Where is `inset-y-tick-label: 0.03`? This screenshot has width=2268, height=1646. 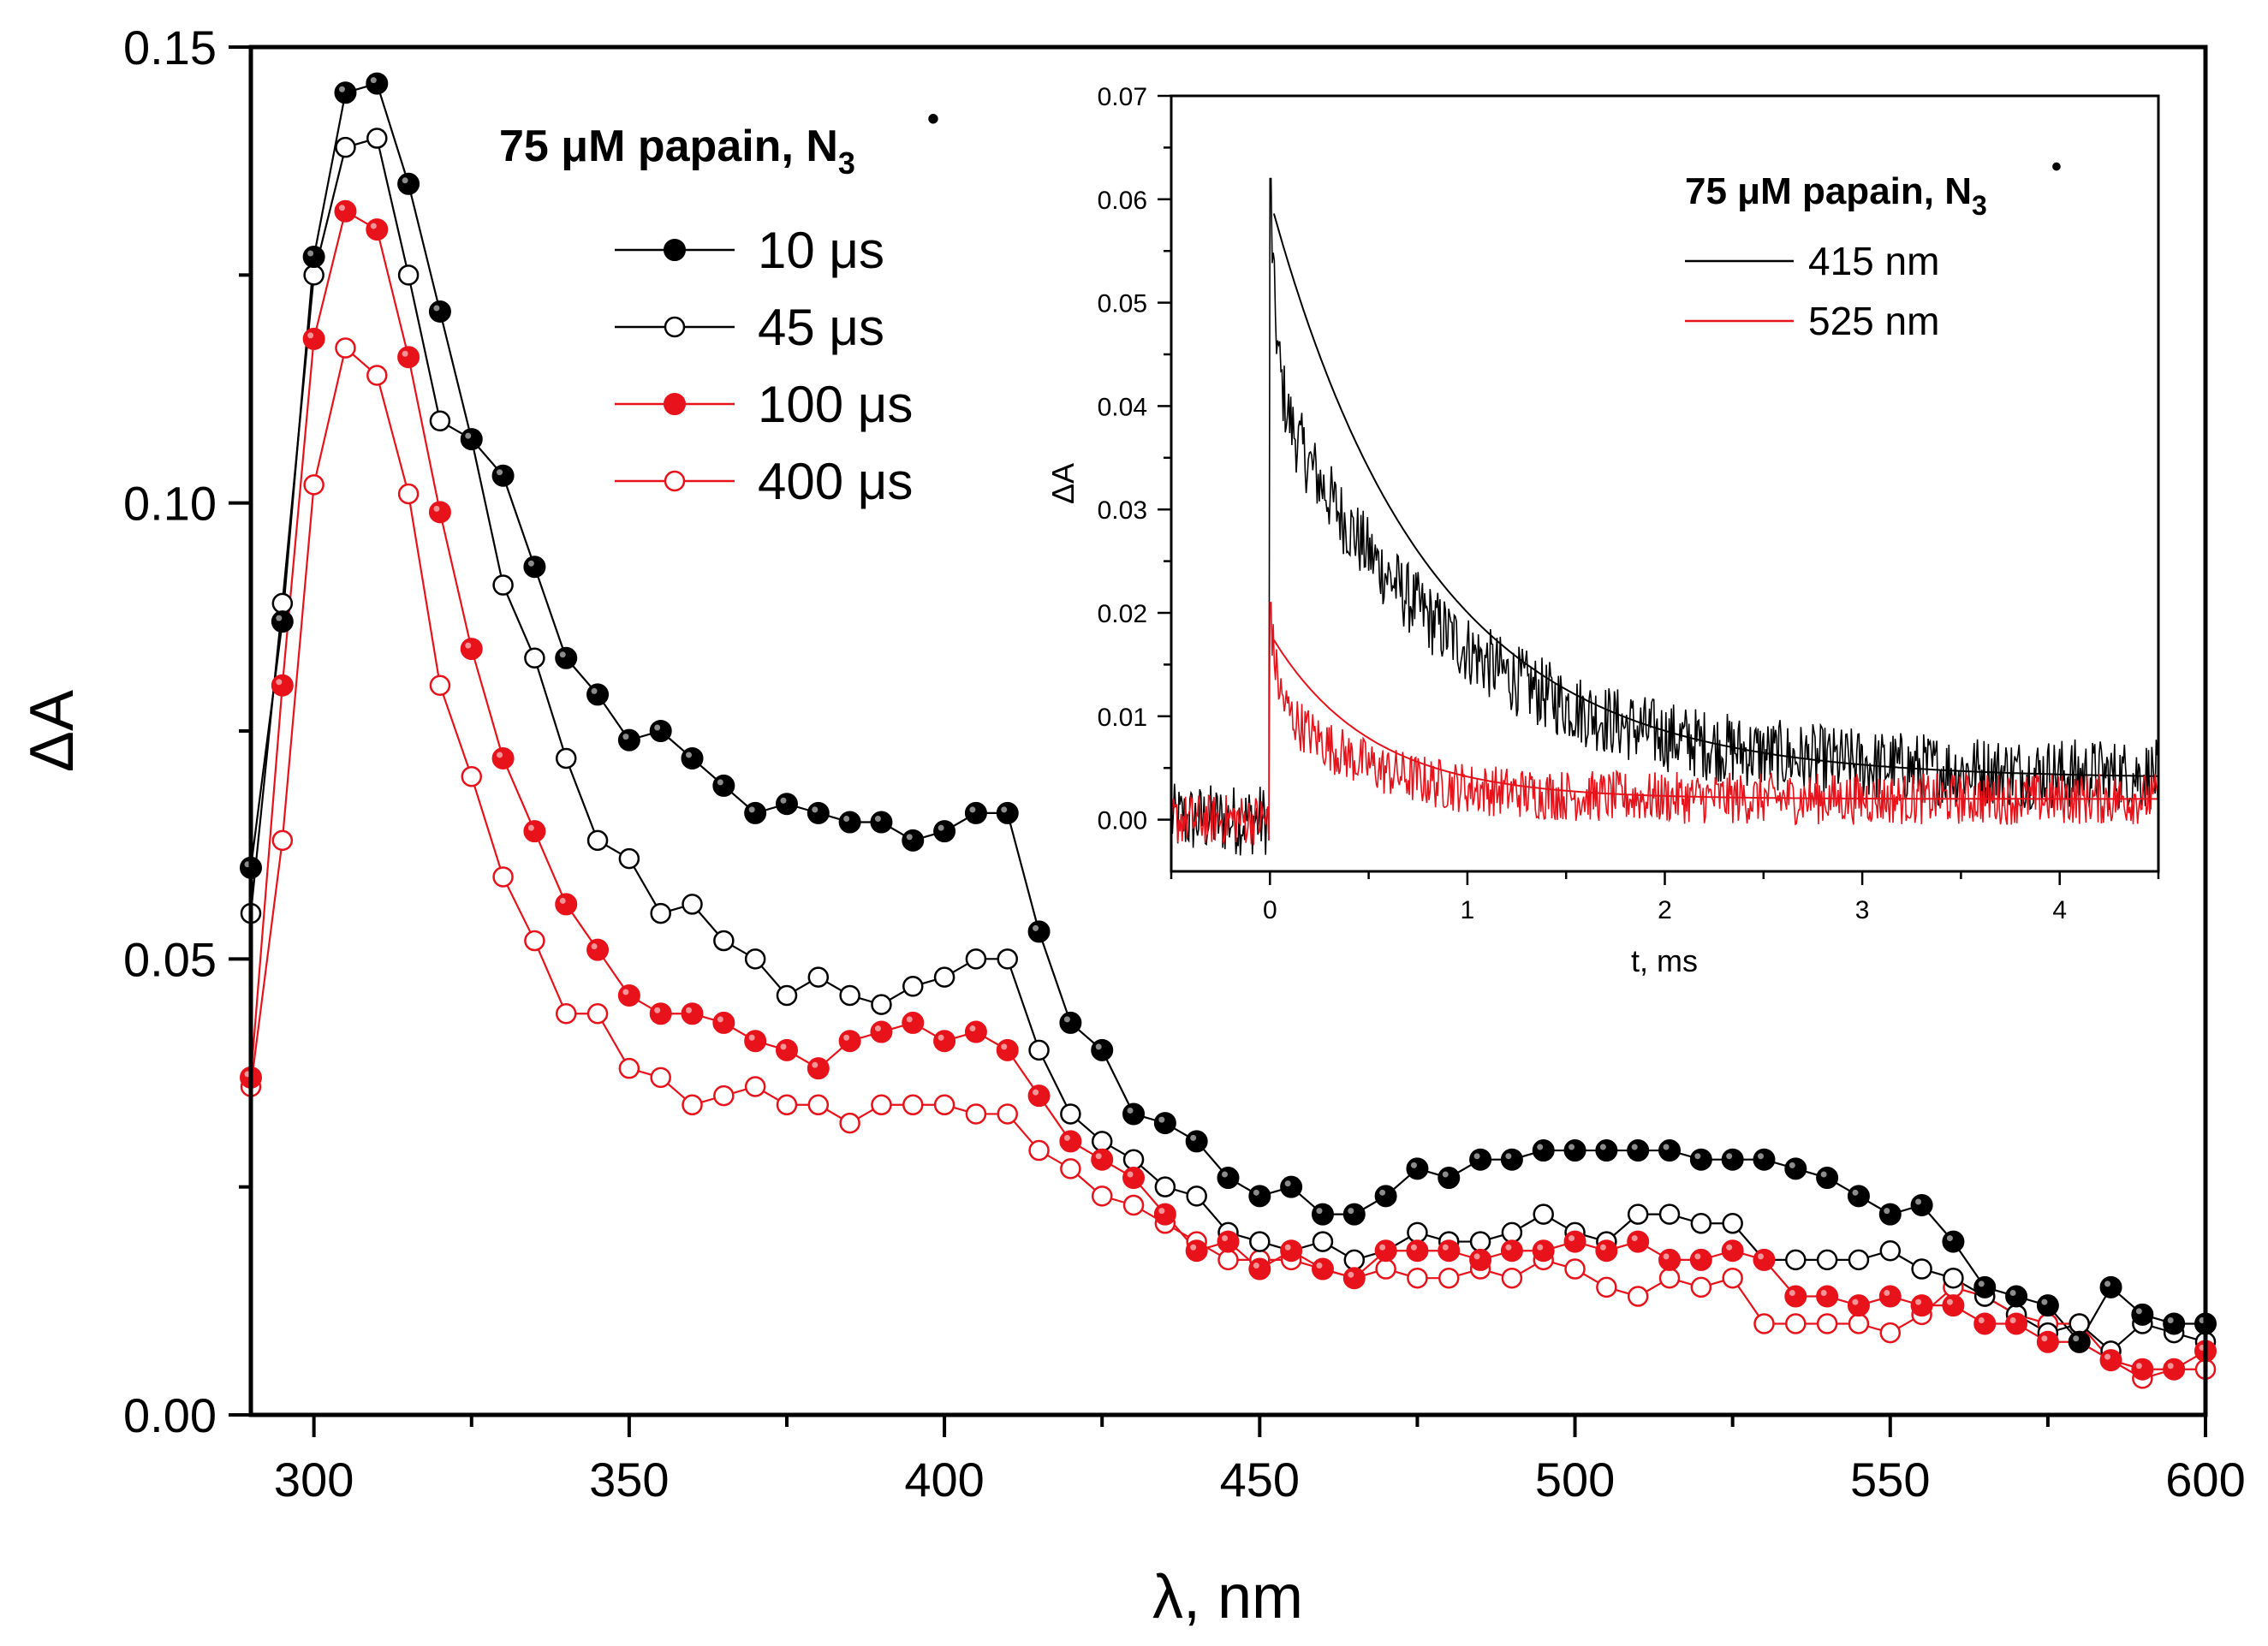 inset-y-tick-label: 0.03 is located at coordinates (1122, 511).